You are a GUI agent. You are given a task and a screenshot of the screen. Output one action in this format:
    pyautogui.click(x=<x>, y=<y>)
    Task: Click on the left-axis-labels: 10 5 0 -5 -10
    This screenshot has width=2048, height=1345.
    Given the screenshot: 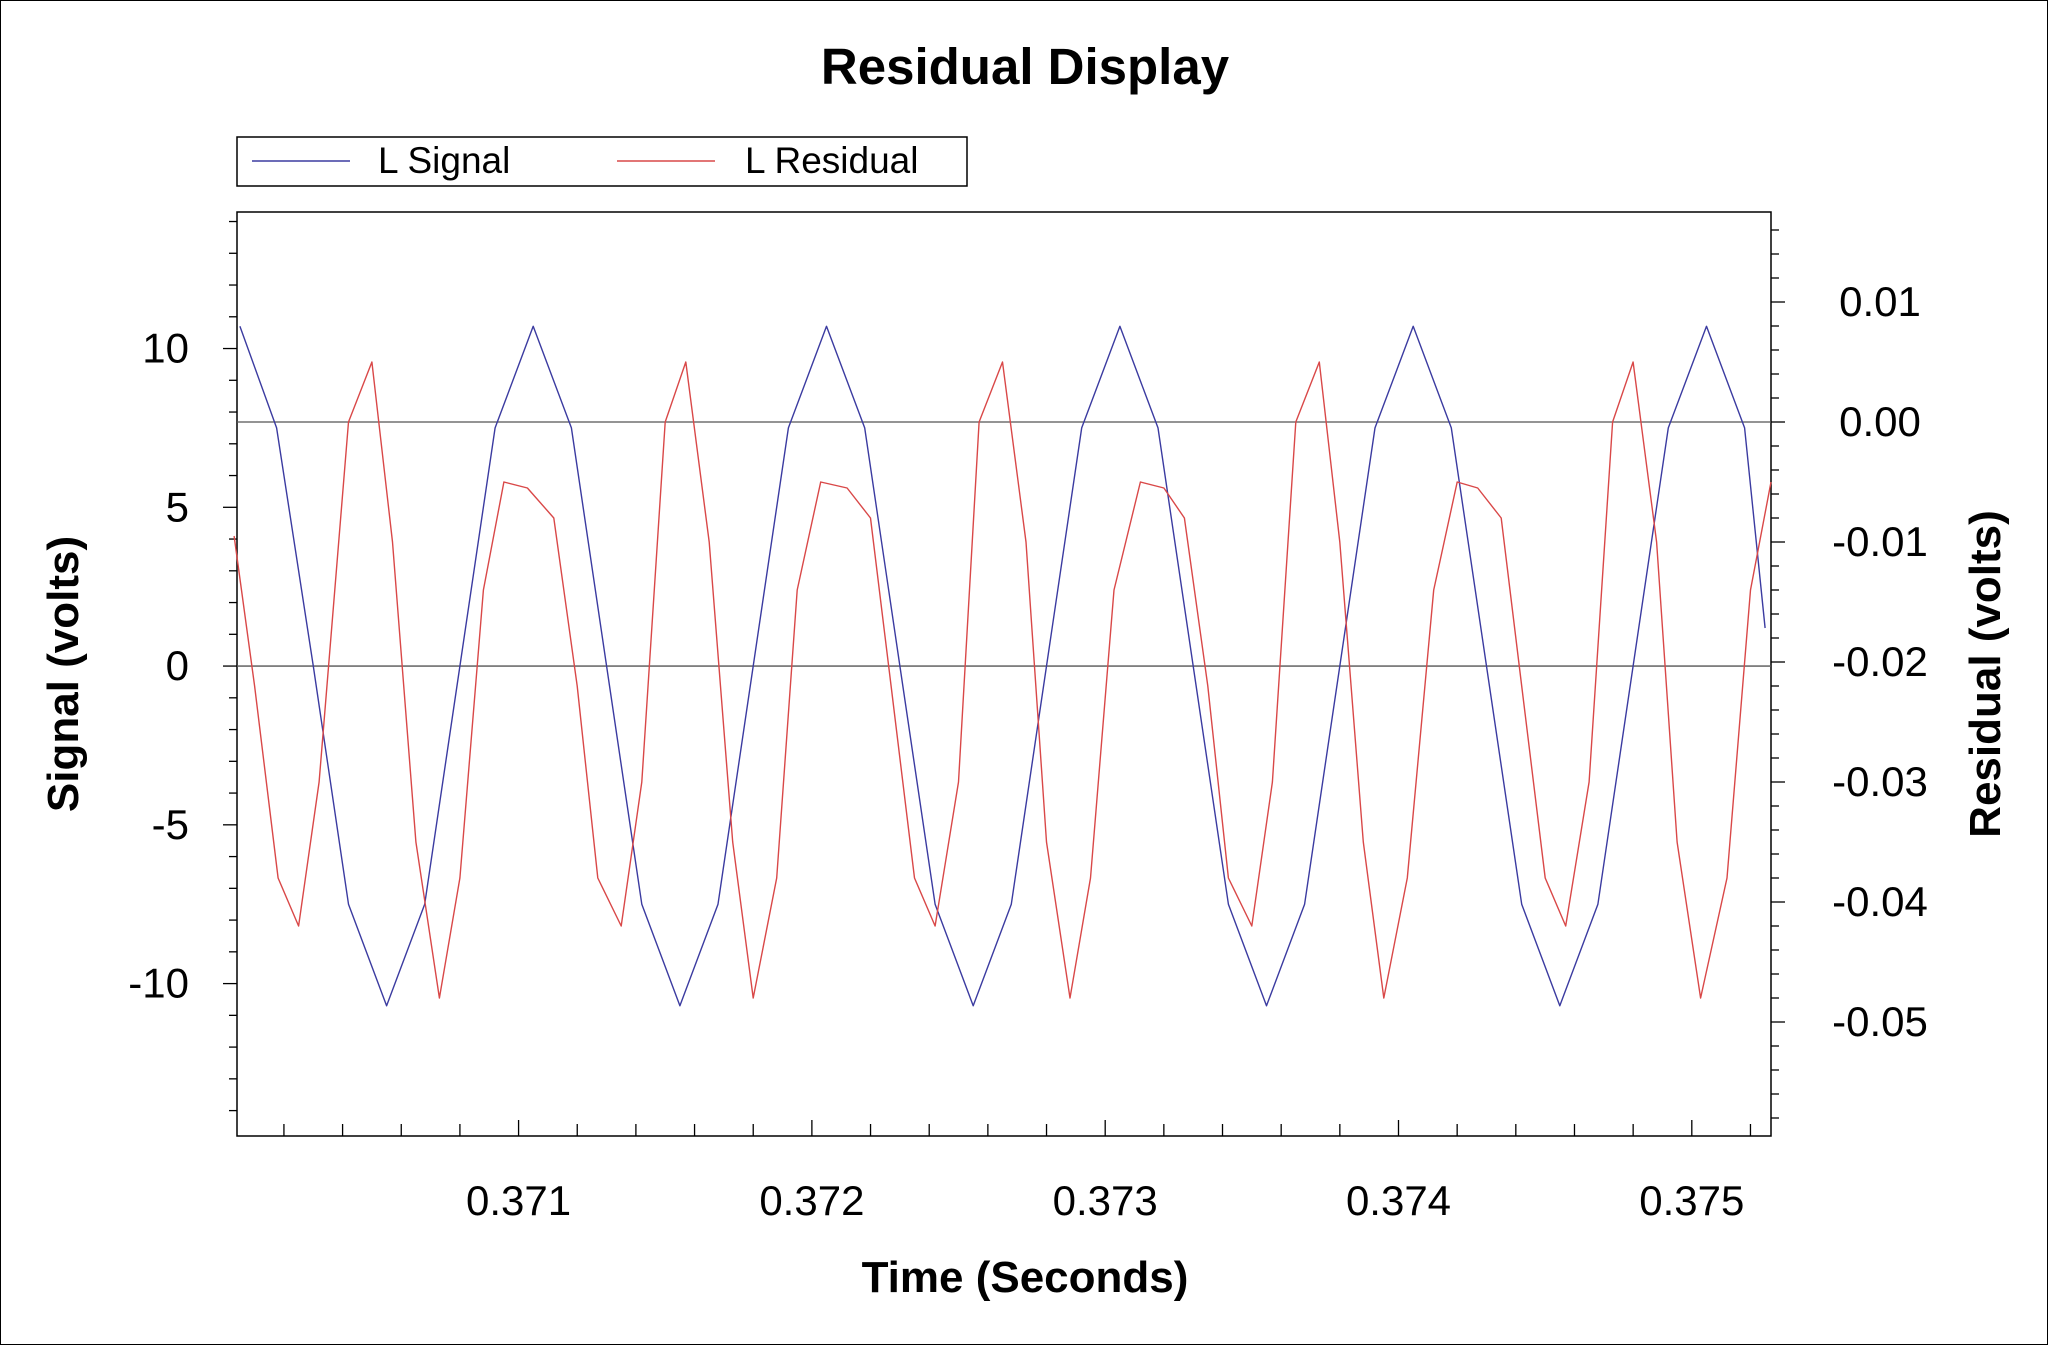 What is the action you would take?
    pyautogui.click(x=158, y=666)
    